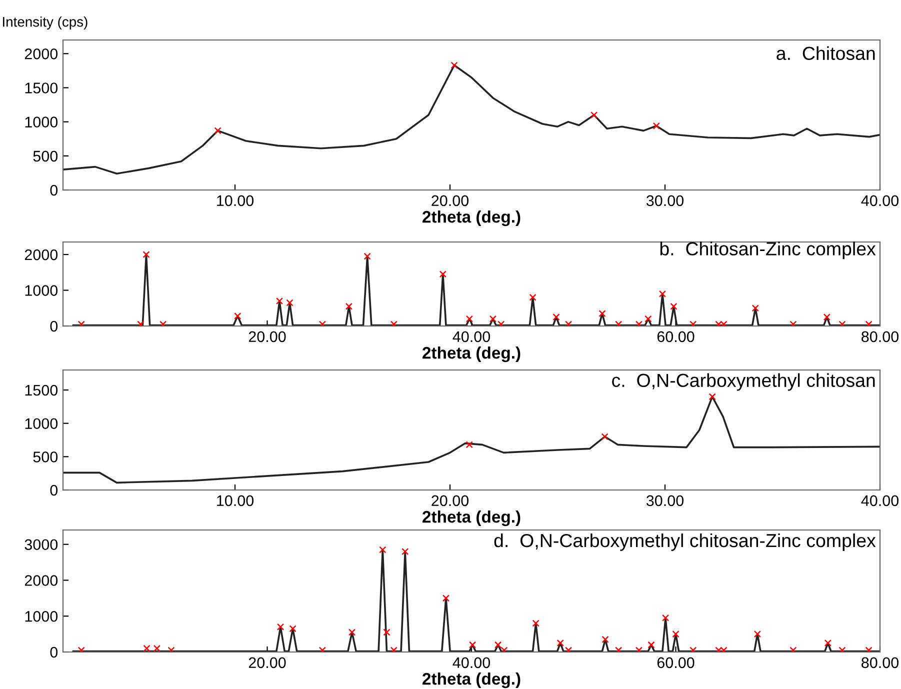  I want to click on chart-title: d. O,N-Carboxymethyl chitosan-Zinc complex, so click(685, 542).